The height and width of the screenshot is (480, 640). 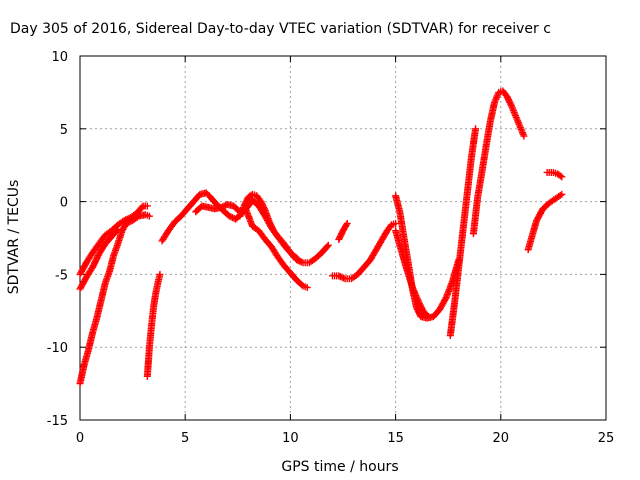 What do you see at coordinates (395, 438) in the screenshot?
I see `x-tick-label: 15` at bounding box center [395, 438].